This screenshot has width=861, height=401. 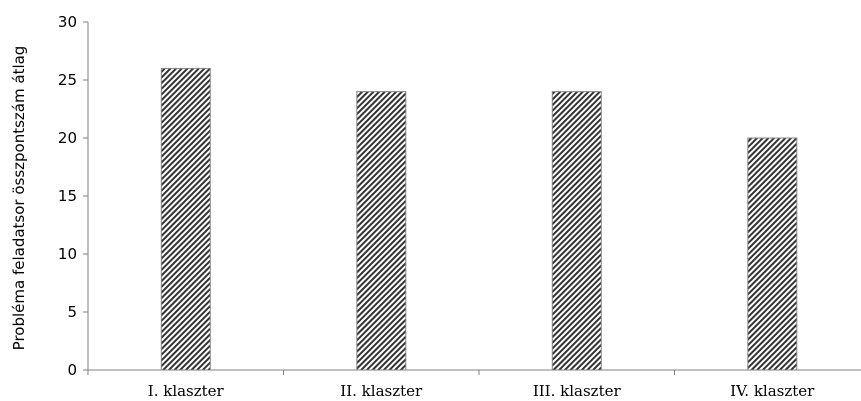 What do you see at coordinates (577, 391) in the screenshot?
I see `x-tick-label: III. klaszter` at bounding box center [577, 391].